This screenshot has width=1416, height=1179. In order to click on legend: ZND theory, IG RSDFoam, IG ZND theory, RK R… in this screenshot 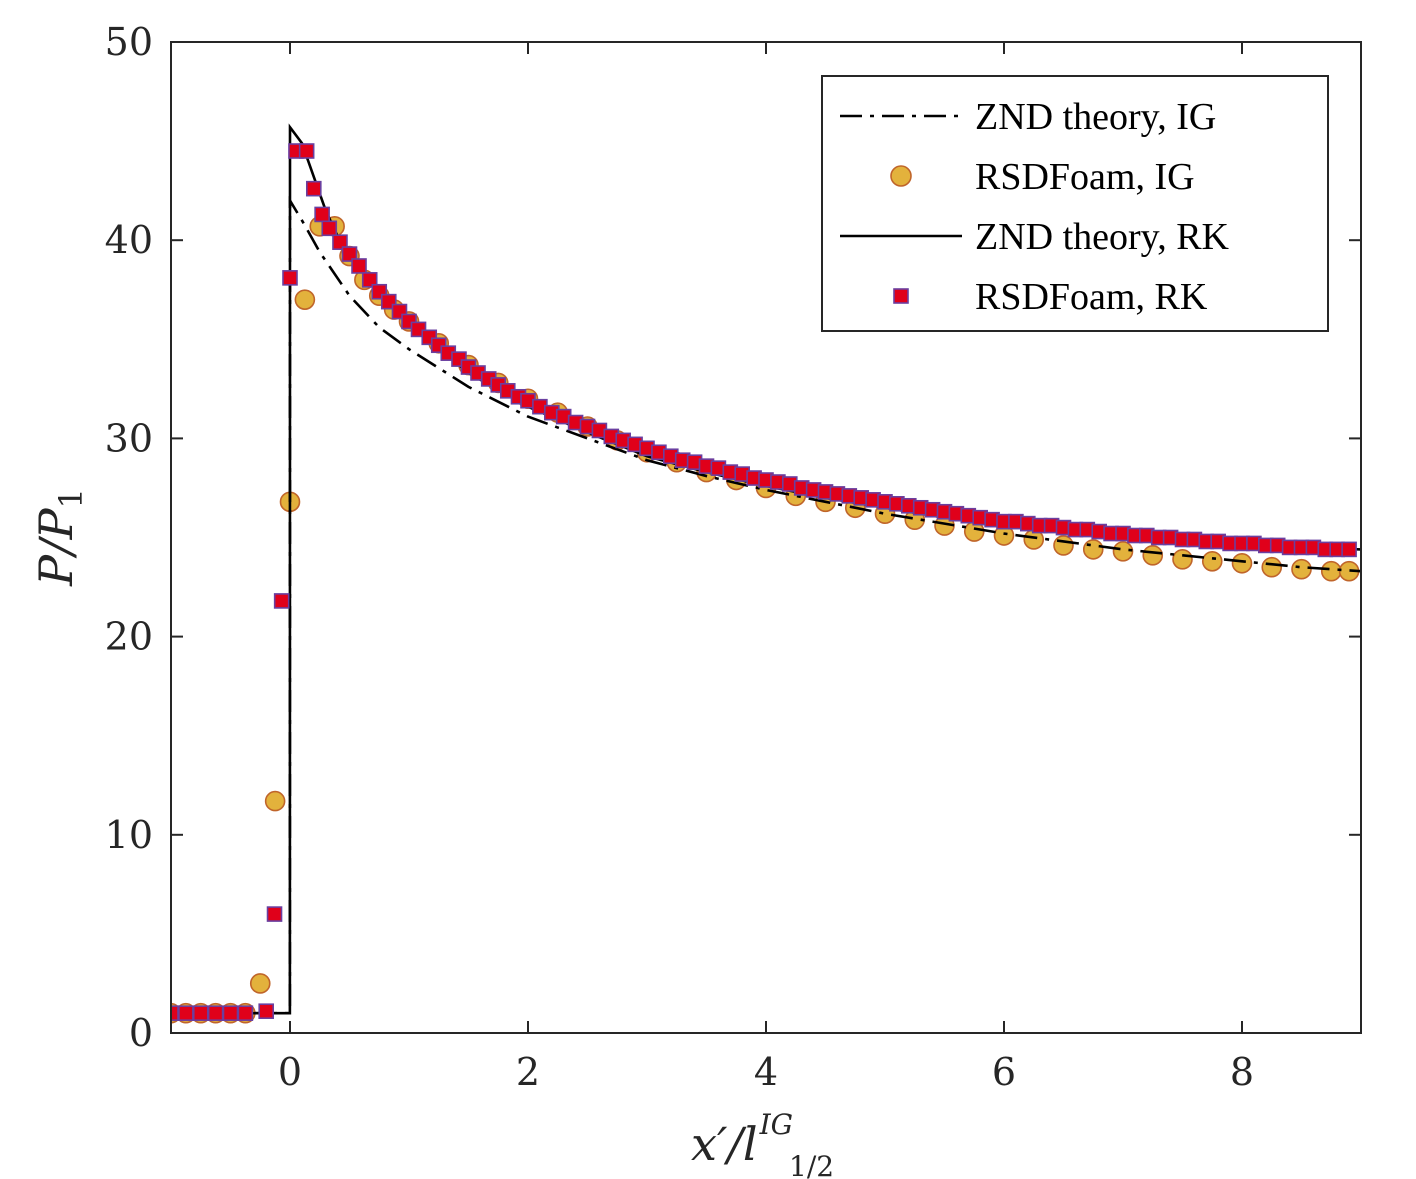, I will do `click(1075, 203)`.